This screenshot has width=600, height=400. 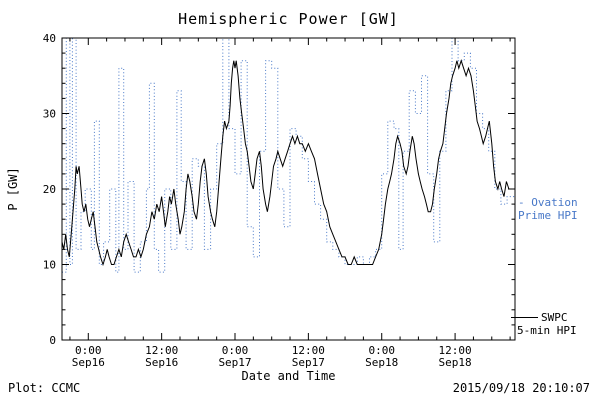 I want to click on timestamp-label: 2015/09/18 20:10:07, so click(x=521, y=388).